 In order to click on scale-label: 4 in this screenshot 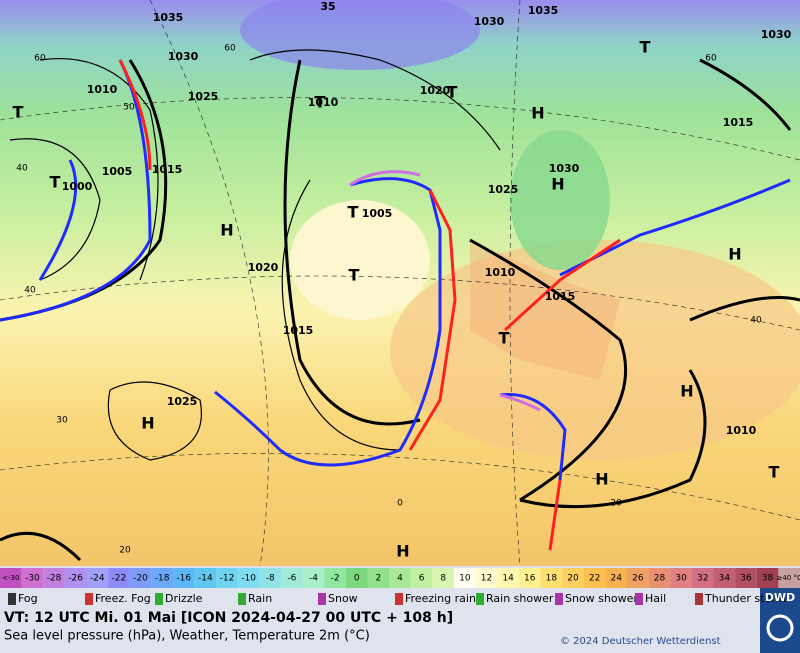, I will do `click(400, 579)`.